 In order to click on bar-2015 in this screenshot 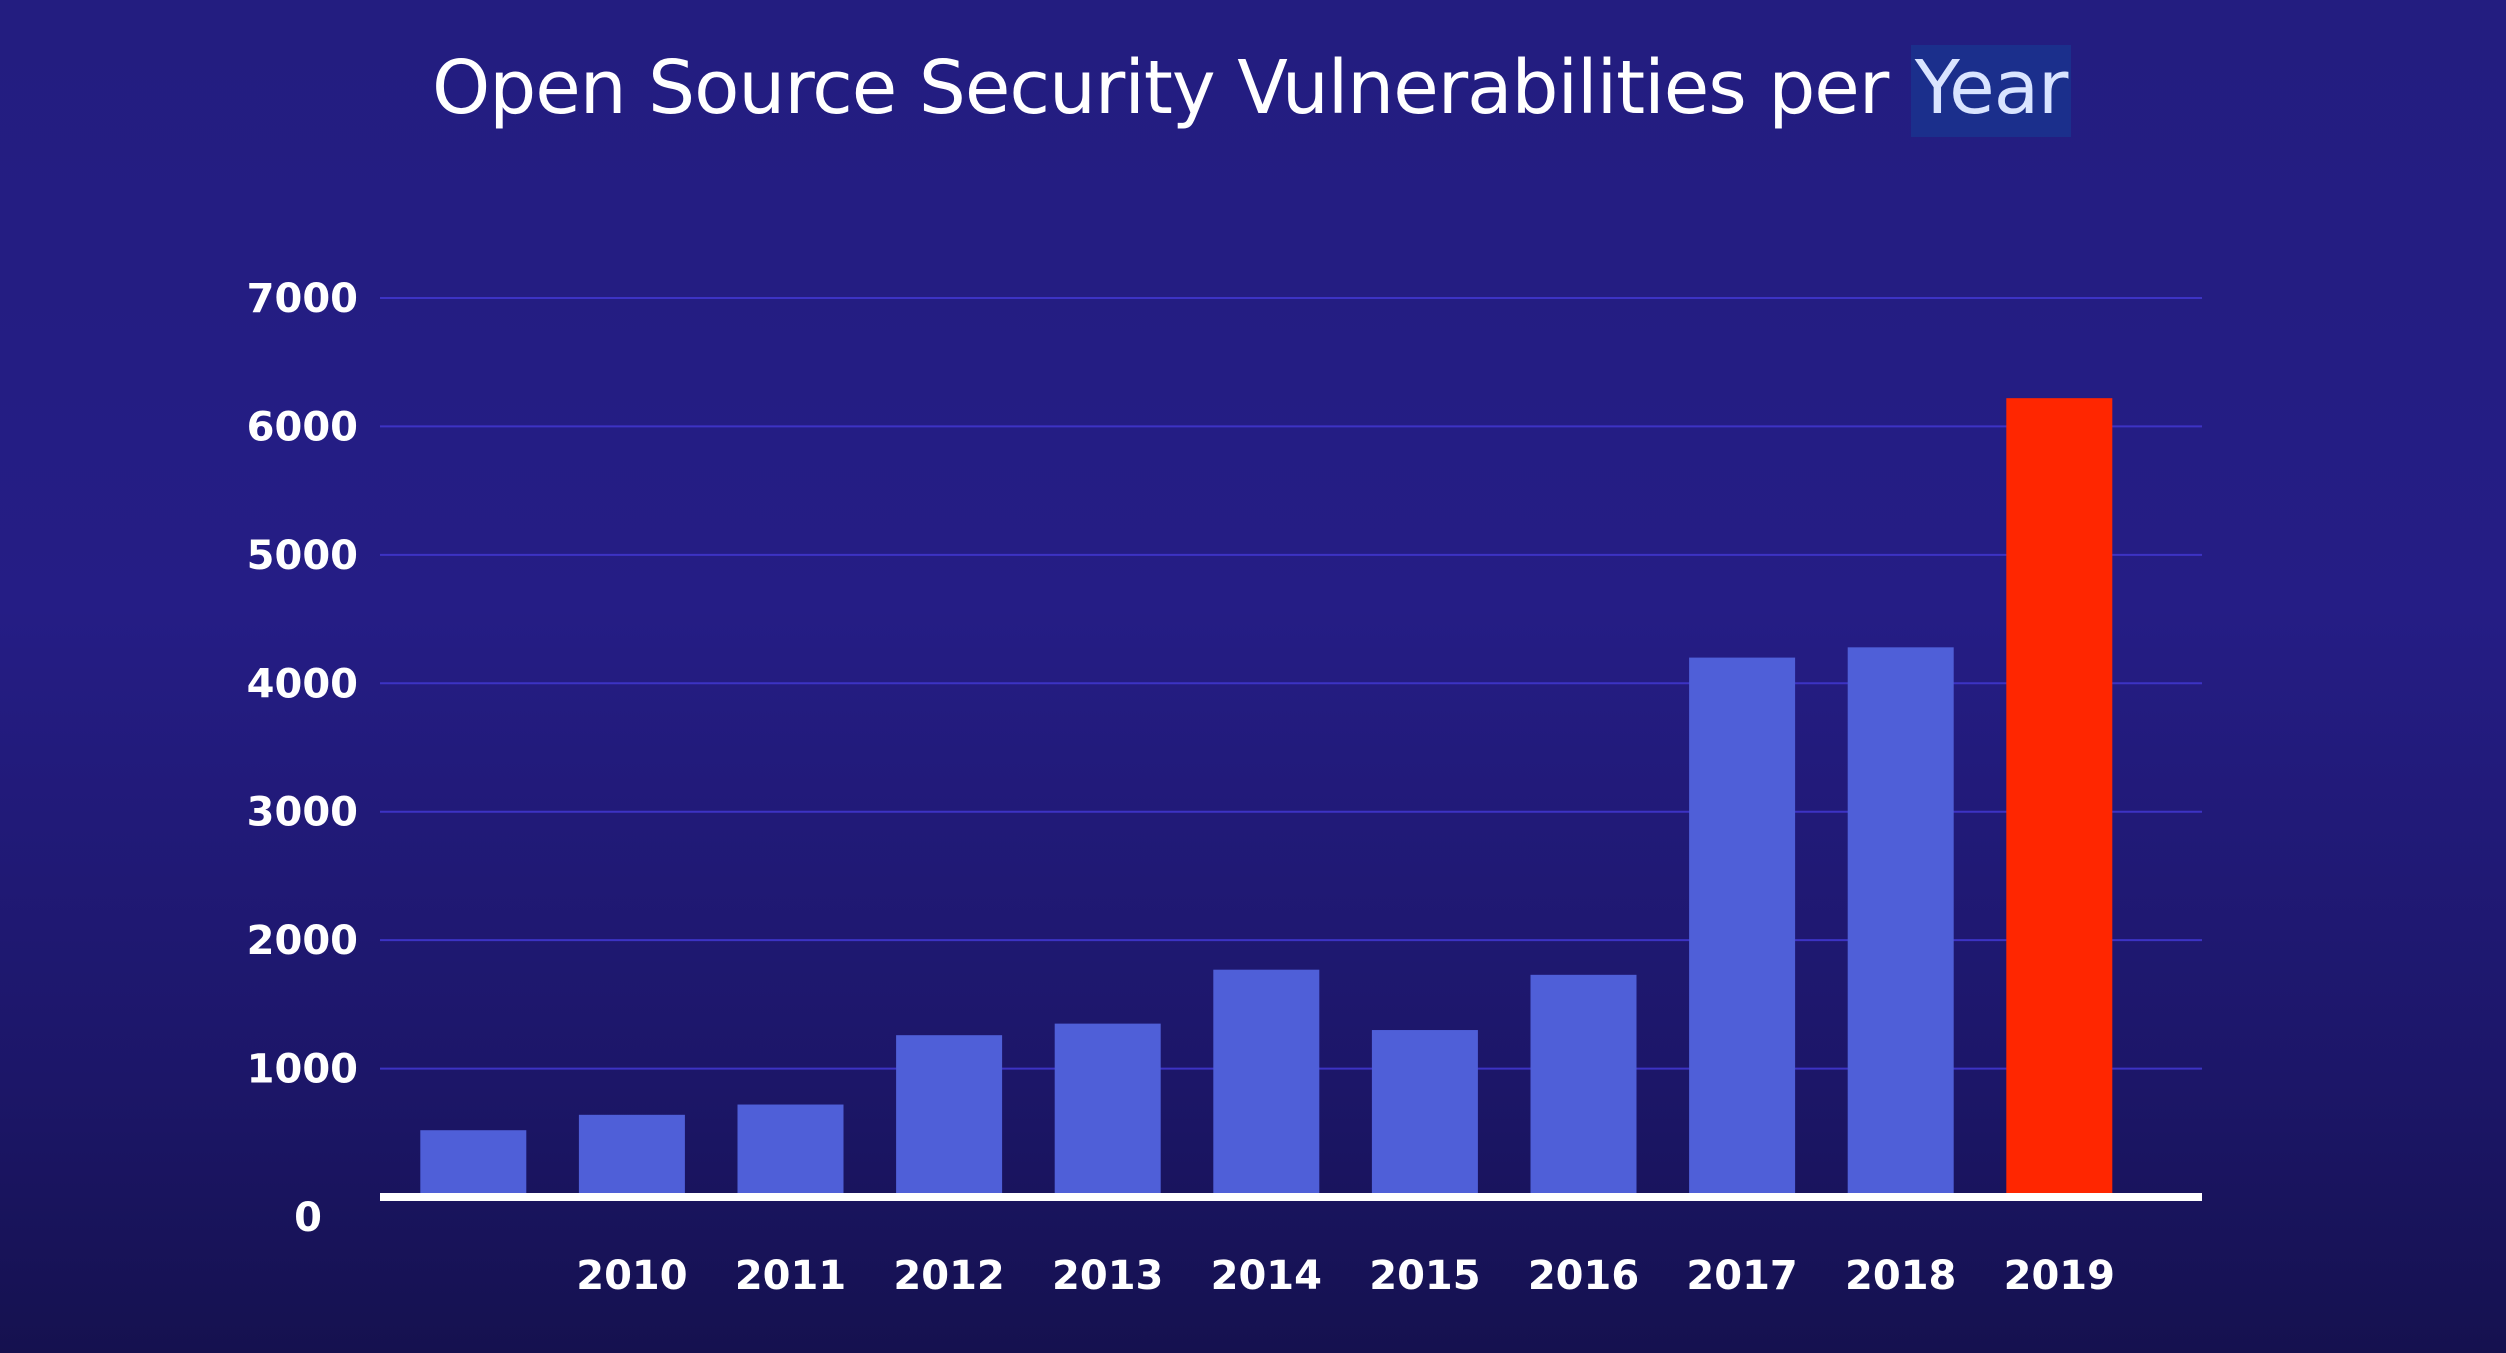, I will do `click(1424, 1113)`.